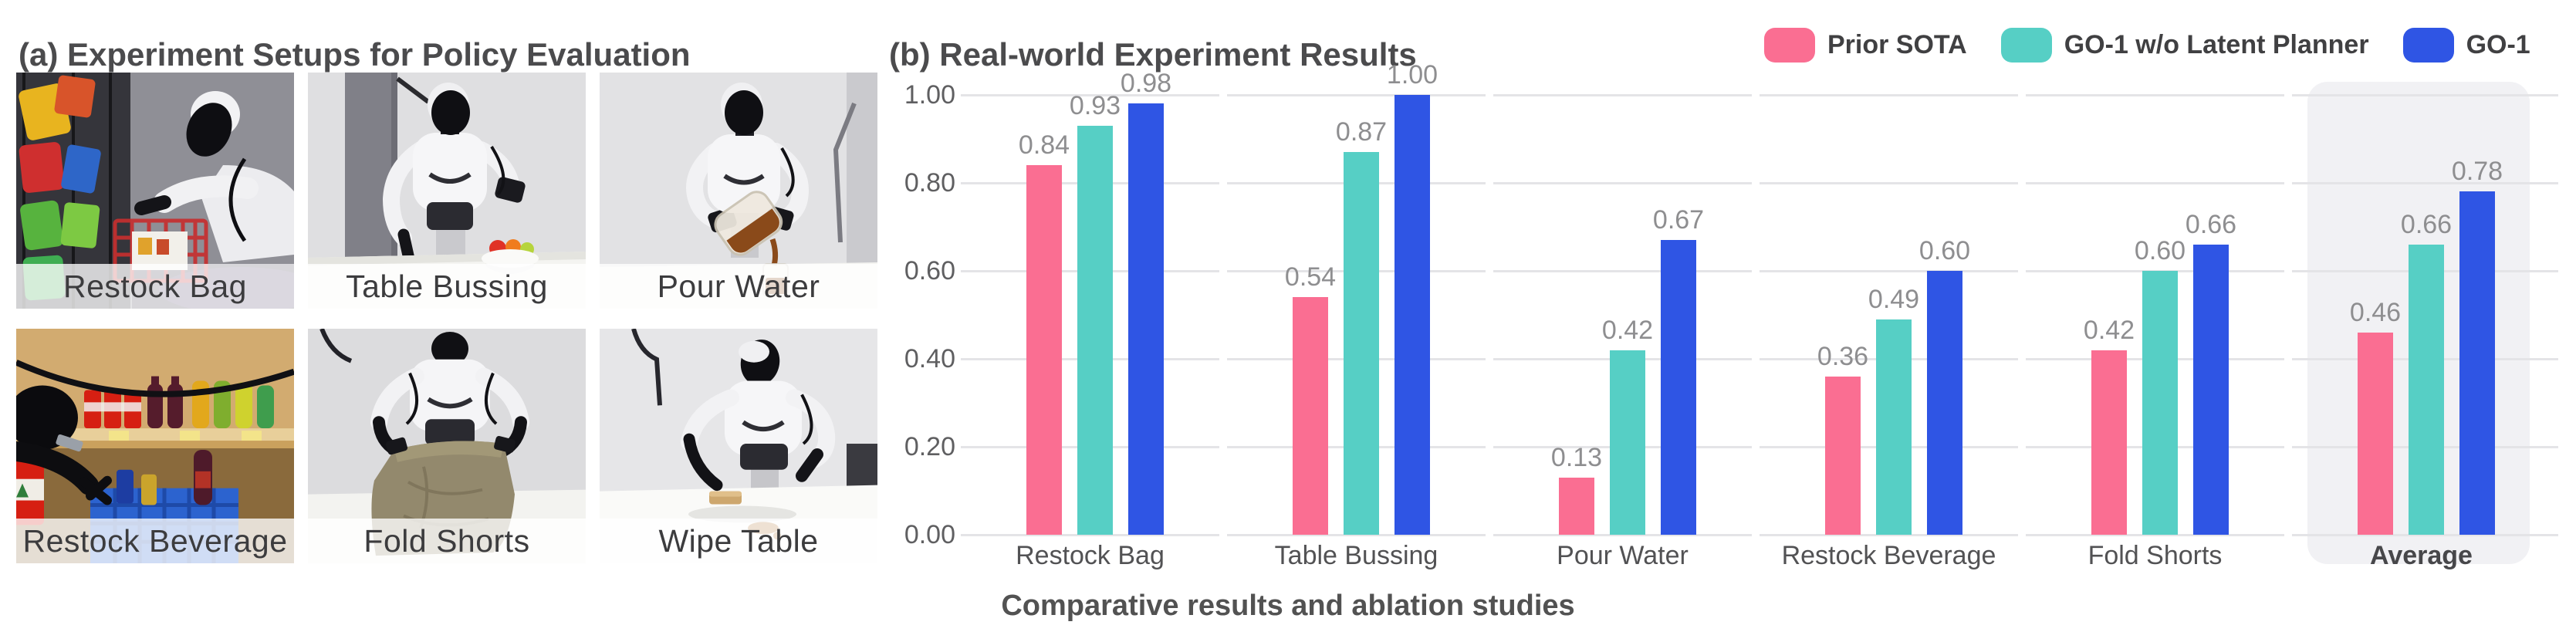 The image size is (2576, 642). I want to click on photo-fold-shorts: Fold Shorts, so click(447, 446).